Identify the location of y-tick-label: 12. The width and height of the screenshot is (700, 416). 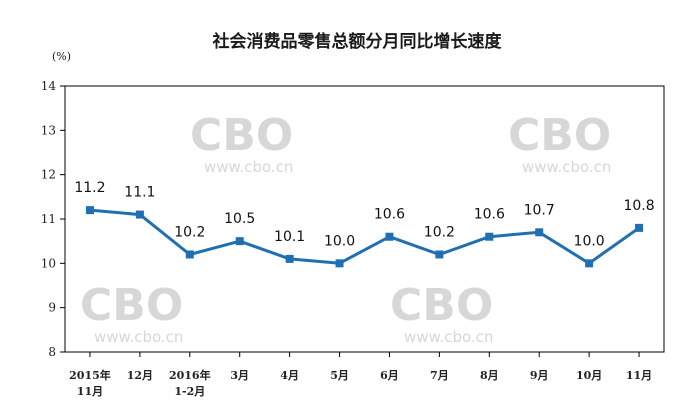
(48, 175).